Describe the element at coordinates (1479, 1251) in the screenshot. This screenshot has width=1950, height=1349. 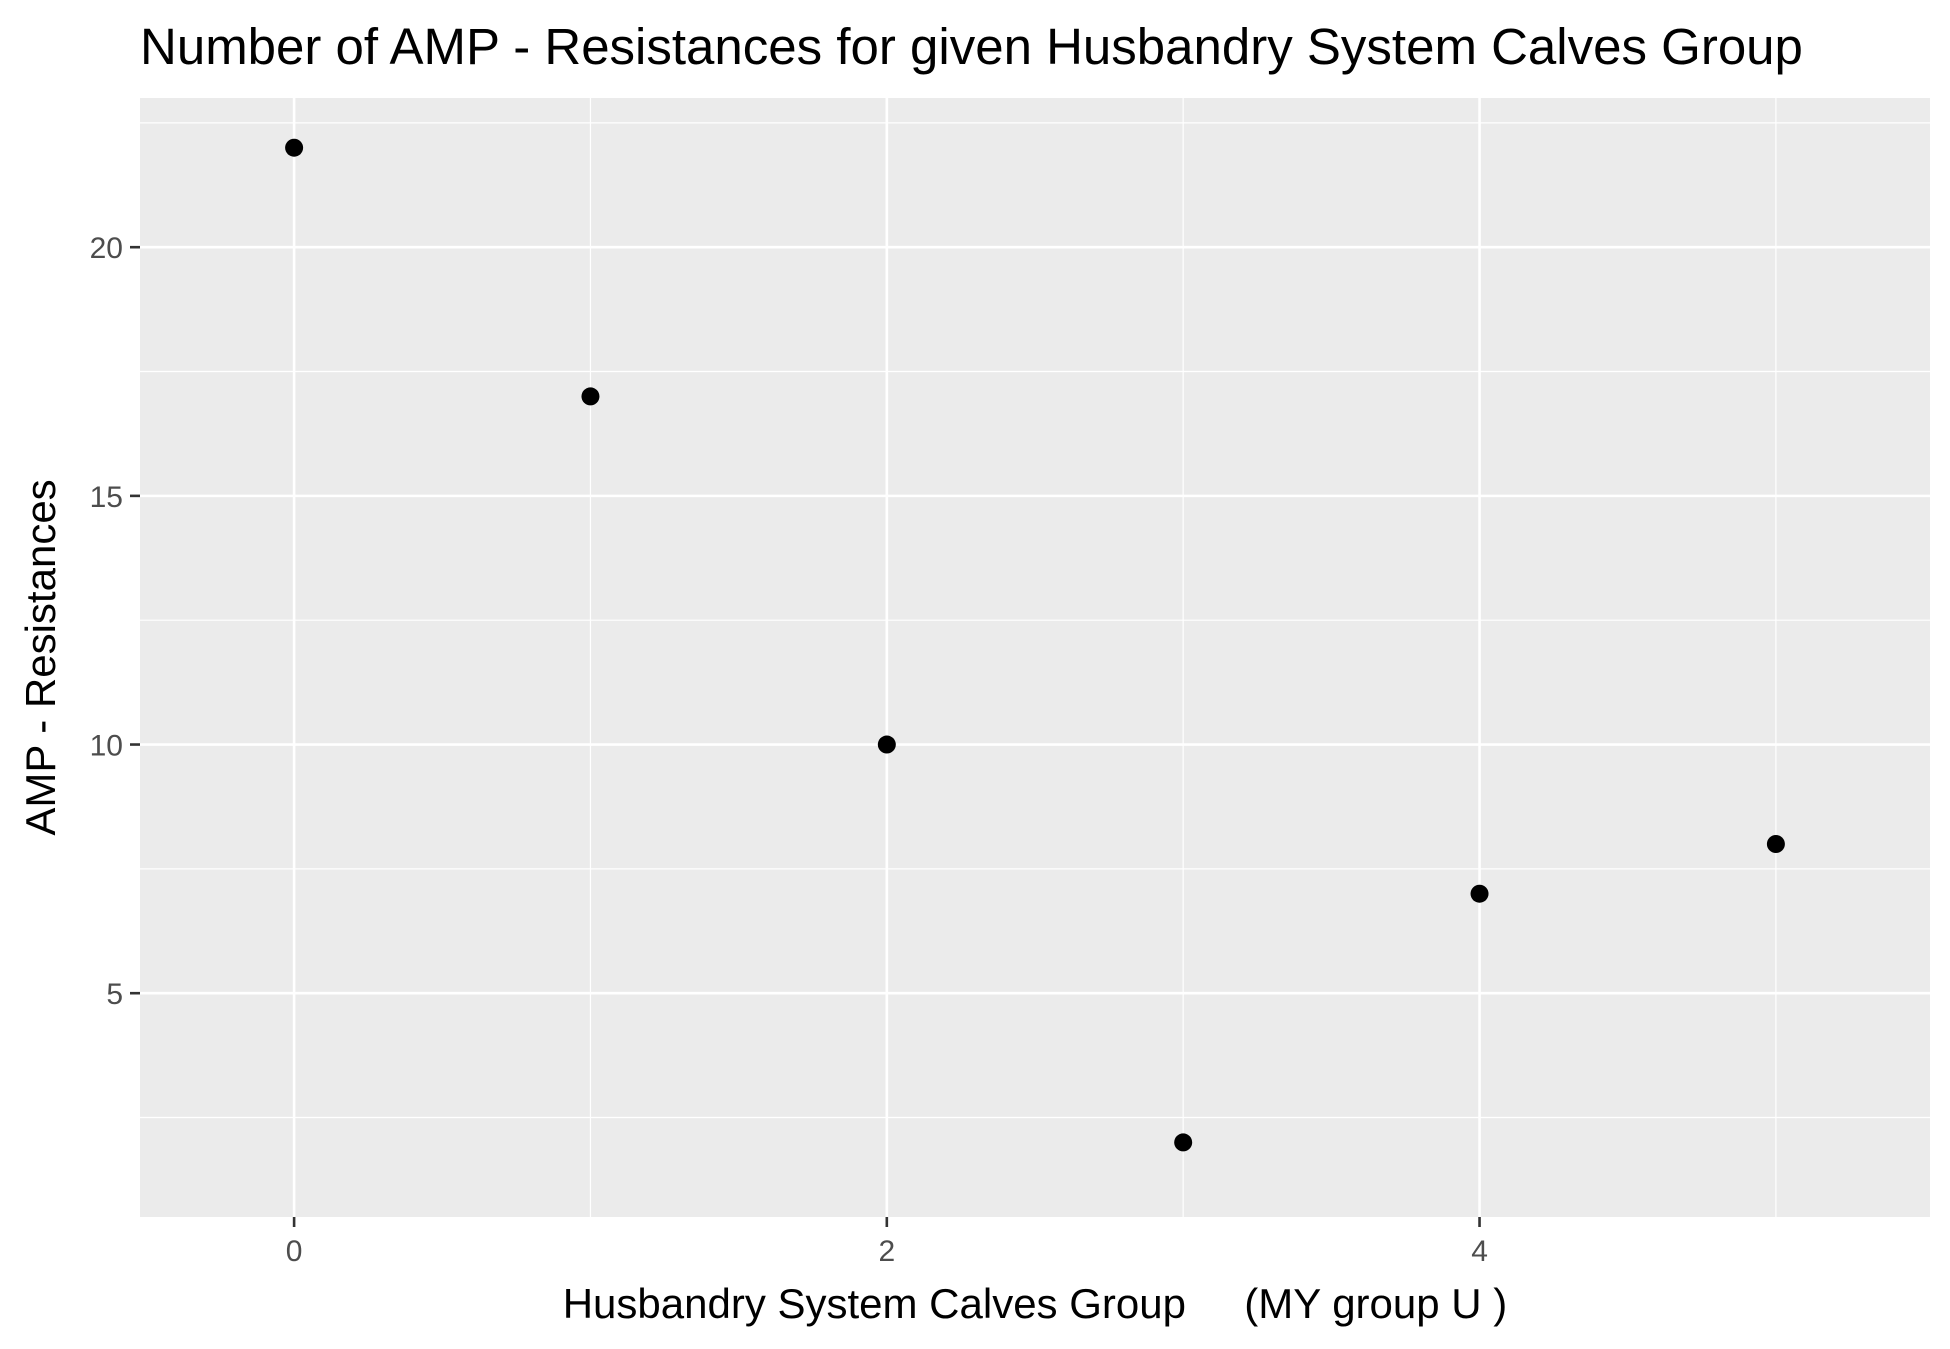
I see `x-tick-label: 4` at that location.